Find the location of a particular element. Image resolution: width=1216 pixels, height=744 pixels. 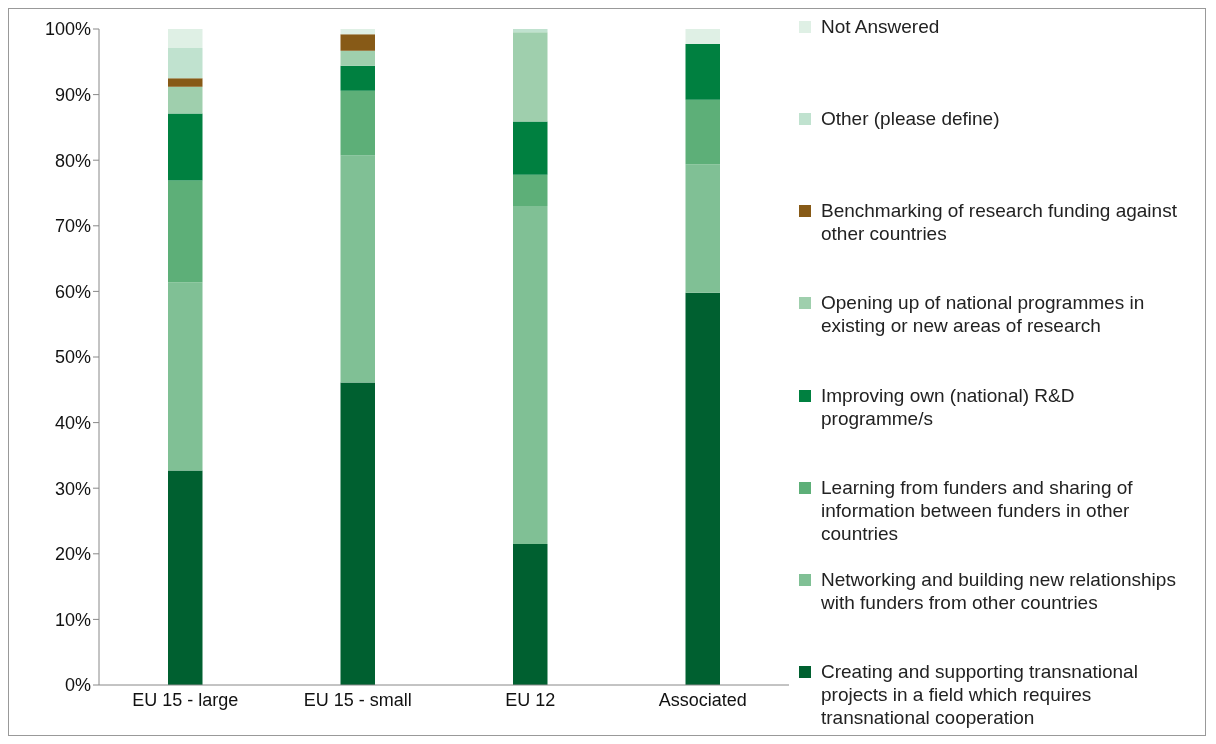

y-tick-label: 60% is located at coordinates (72, 291).